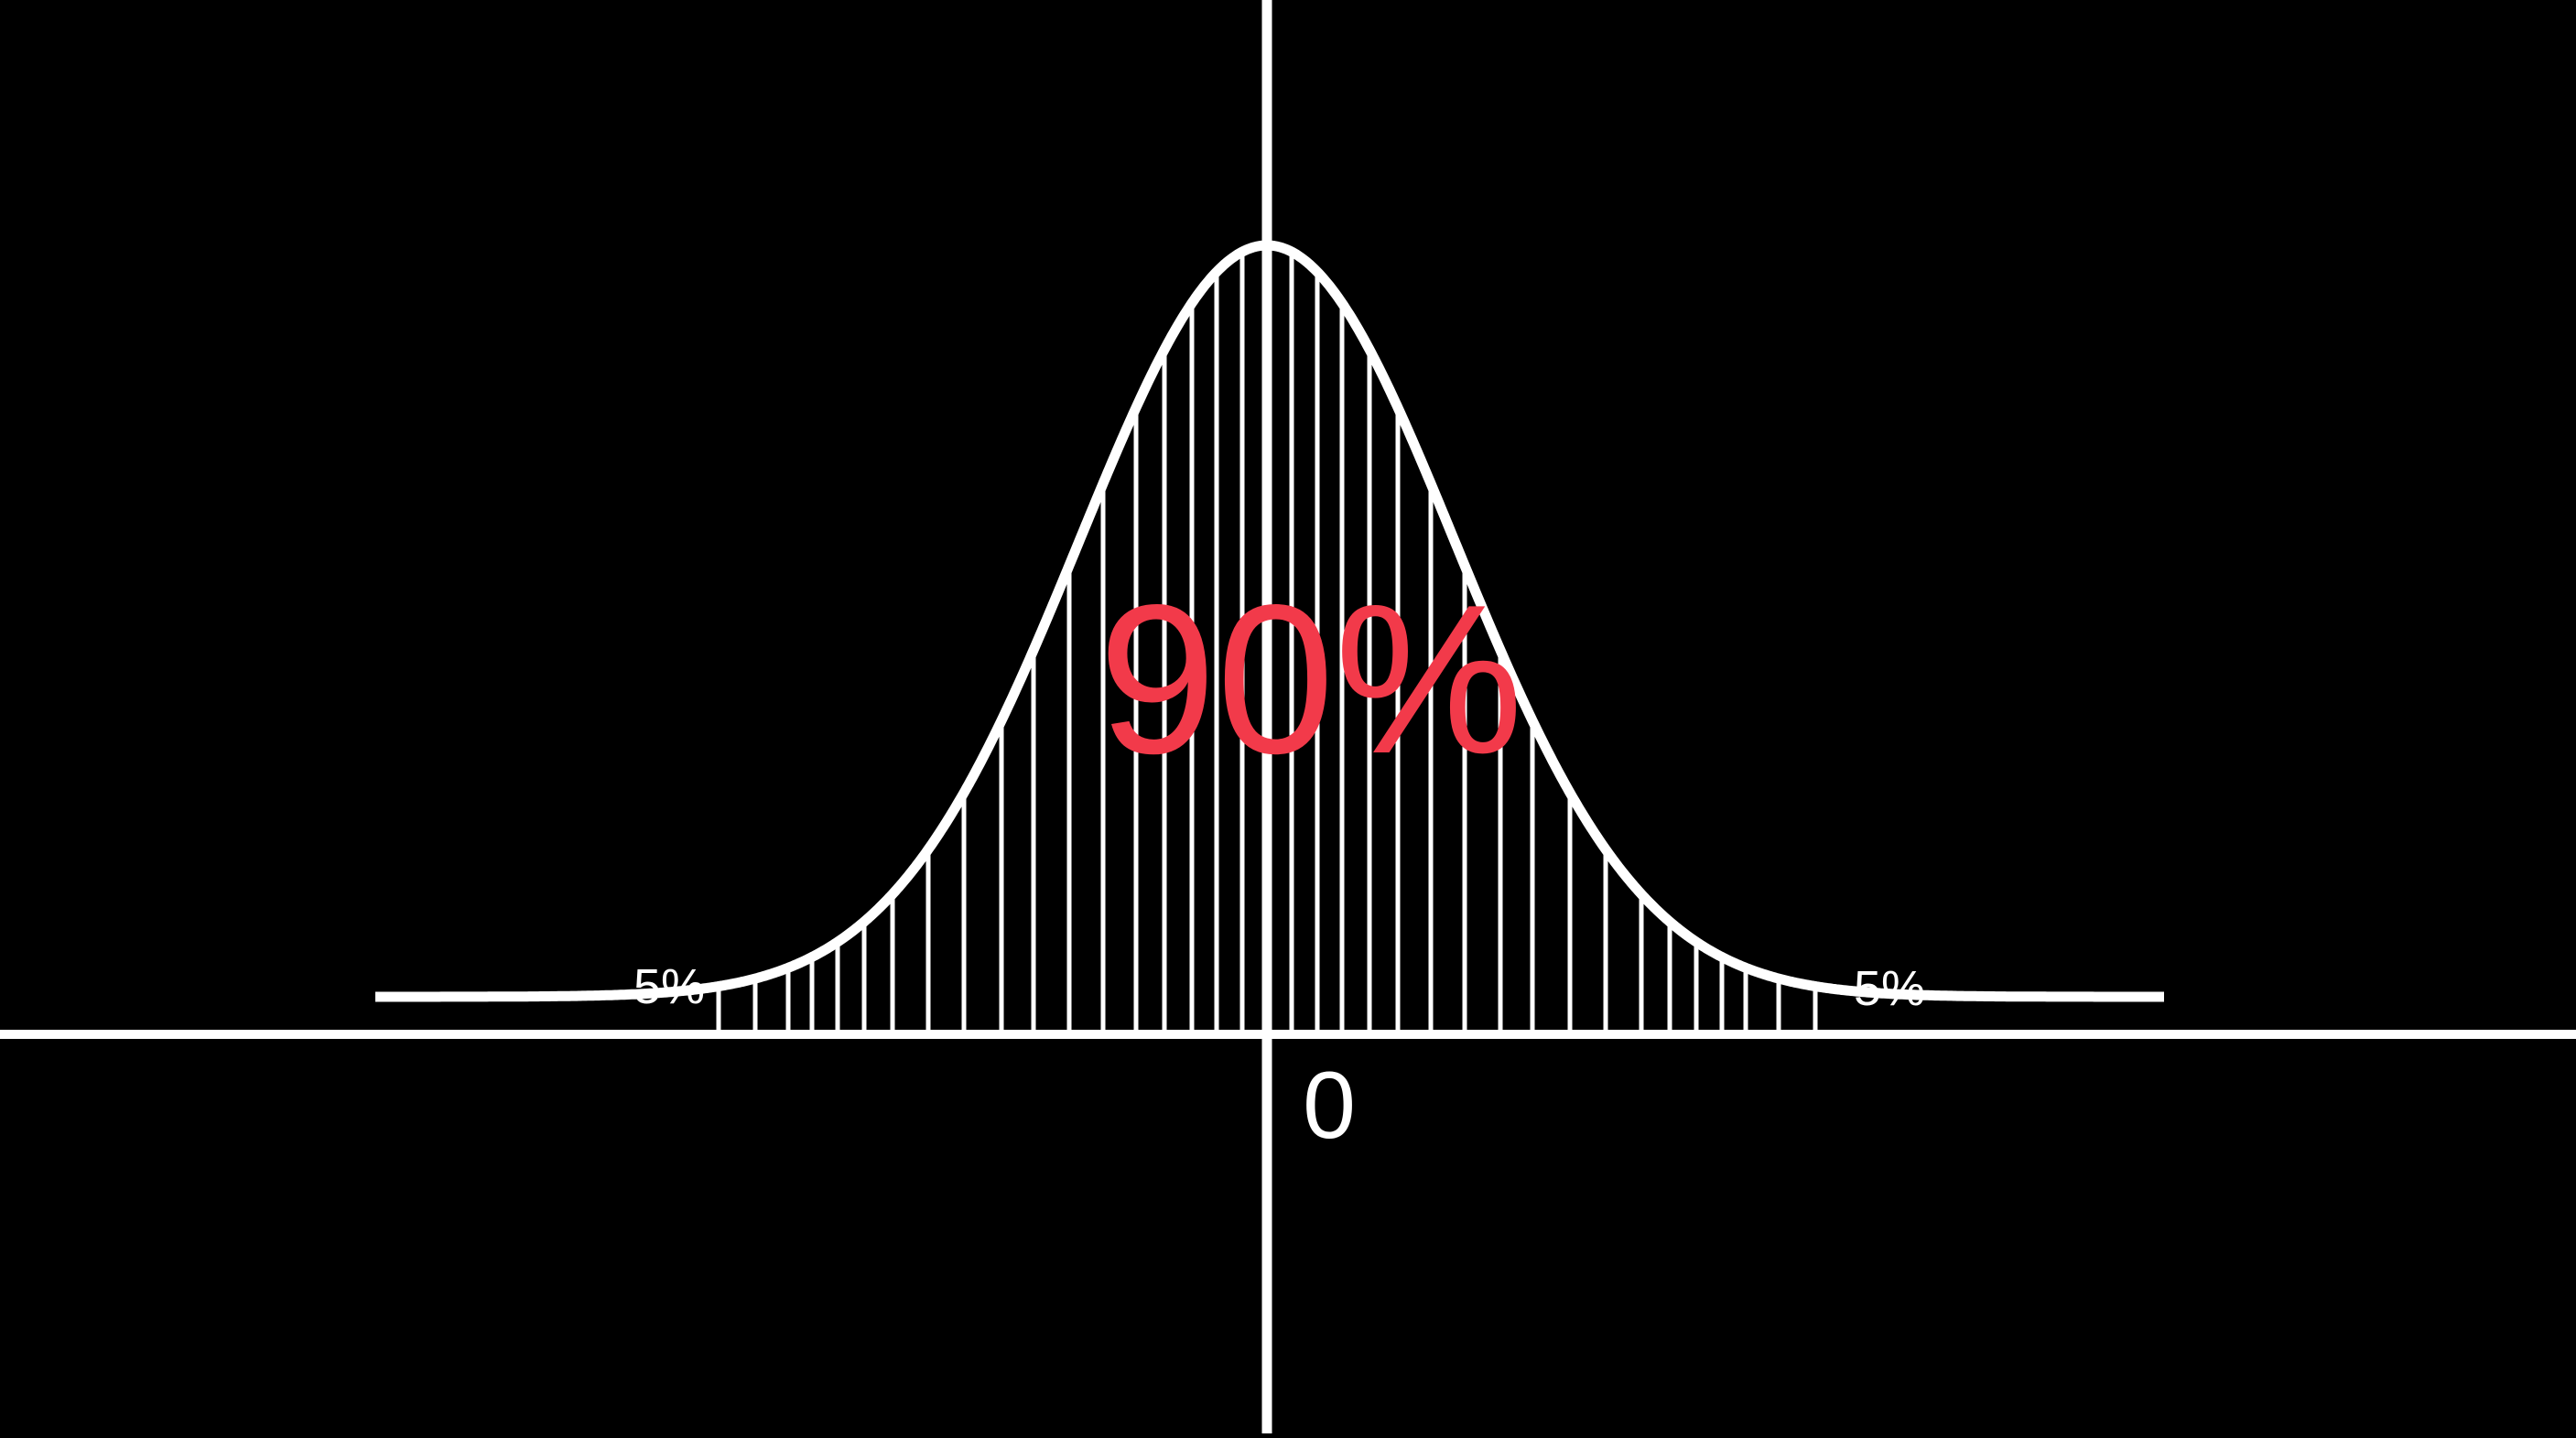 The image size is (2576, 1438). What do you see at coordinates (1330, 1106) in the screenshot?
I see `origin-label: 0` at bounding box center [1330, 1106].